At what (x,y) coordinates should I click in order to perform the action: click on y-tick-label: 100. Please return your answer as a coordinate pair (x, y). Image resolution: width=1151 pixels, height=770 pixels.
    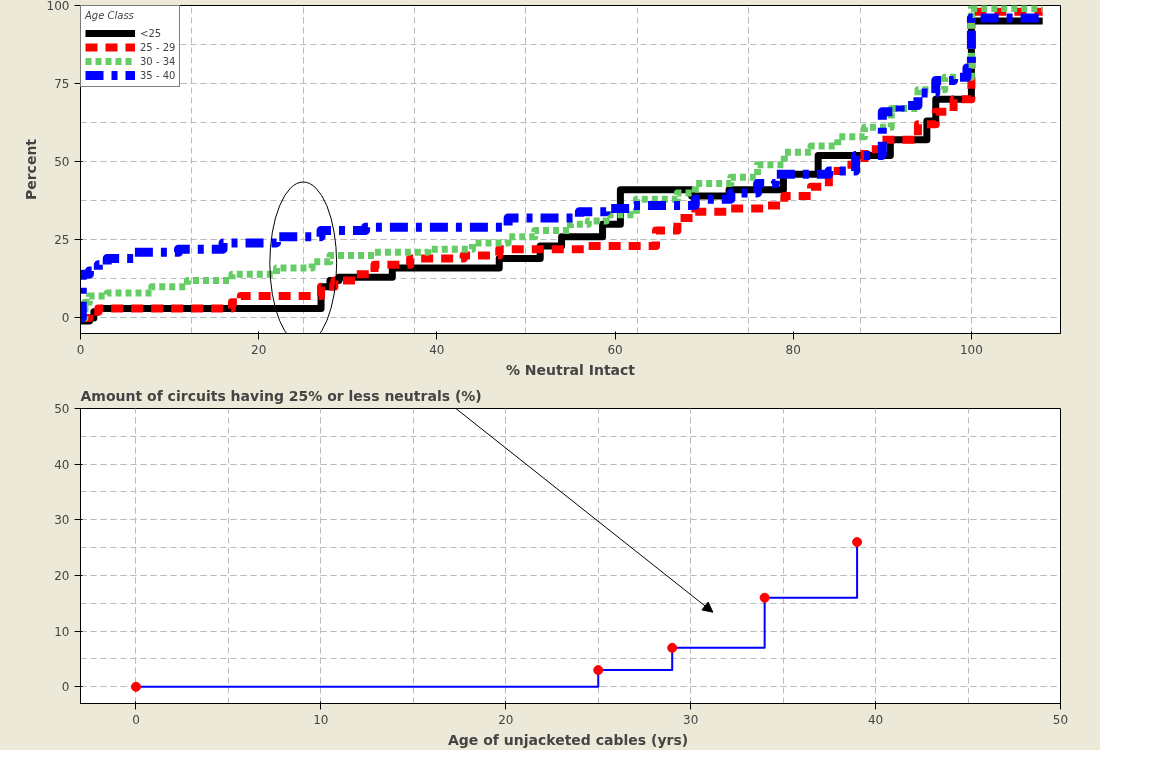
    Looking at the image, I should click on (58, 6).